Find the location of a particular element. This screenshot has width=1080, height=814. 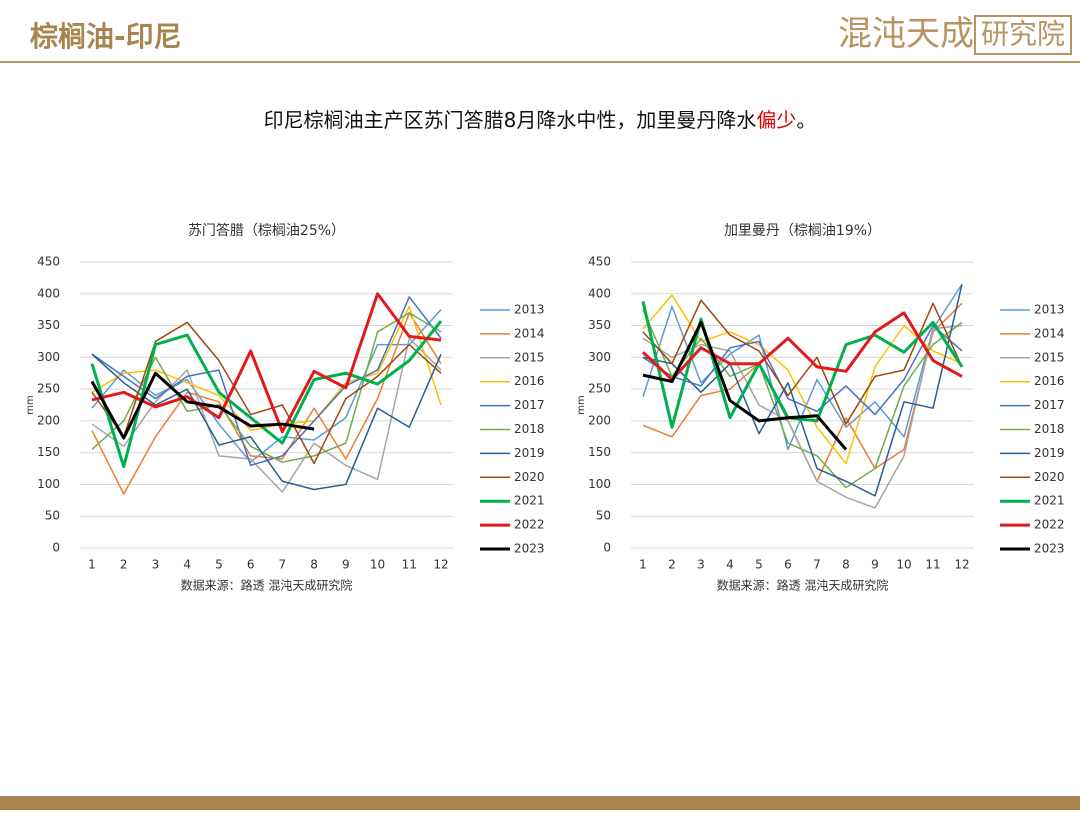

logo-box-text: 研究院 is located at coordinates (1023, 34).